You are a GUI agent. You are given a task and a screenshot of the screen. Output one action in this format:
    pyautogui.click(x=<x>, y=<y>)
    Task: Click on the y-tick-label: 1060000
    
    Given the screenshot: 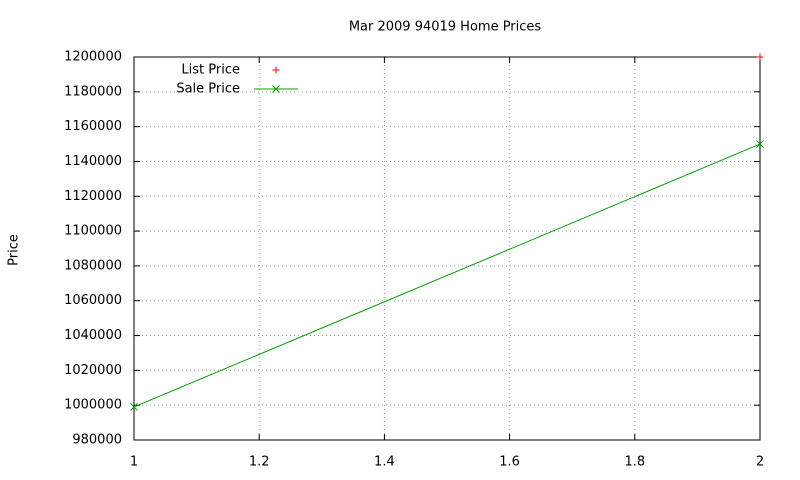 What is the action you would take?
    pyautogui.click(x=93, y=300)
    